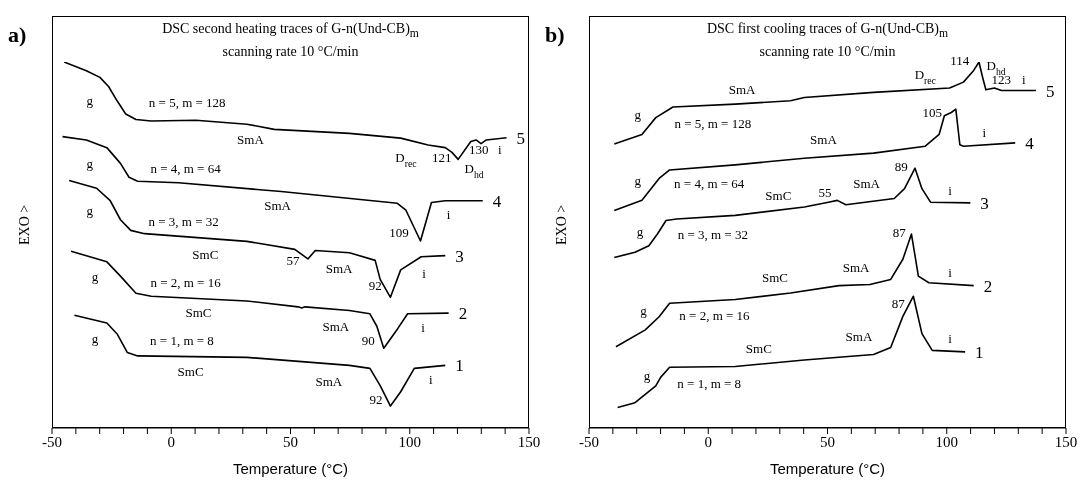 The image size is (1091, 490). I want to click on text: a), so click(17, 35).